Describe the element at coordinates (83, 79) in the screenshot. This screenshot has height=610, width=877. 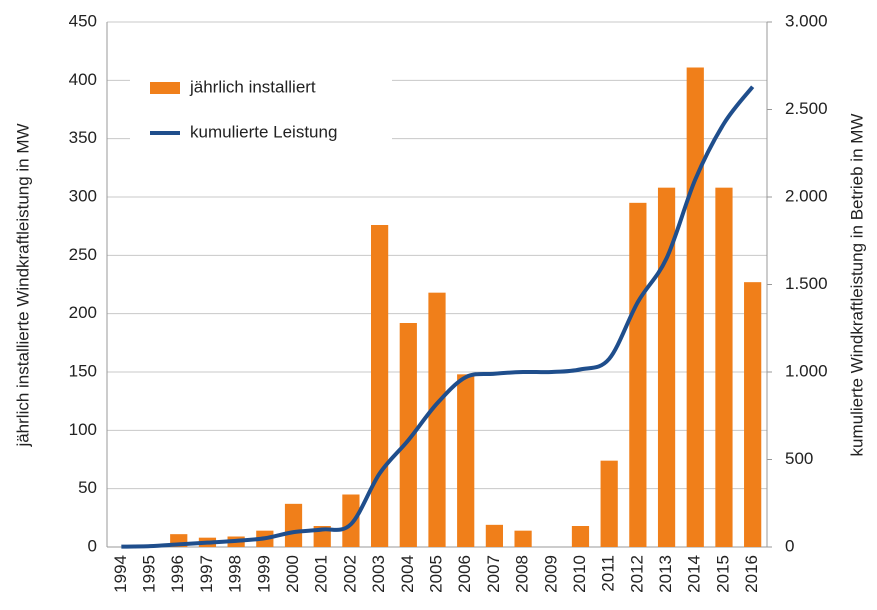
I see `y-tick-label: 400` at that location.